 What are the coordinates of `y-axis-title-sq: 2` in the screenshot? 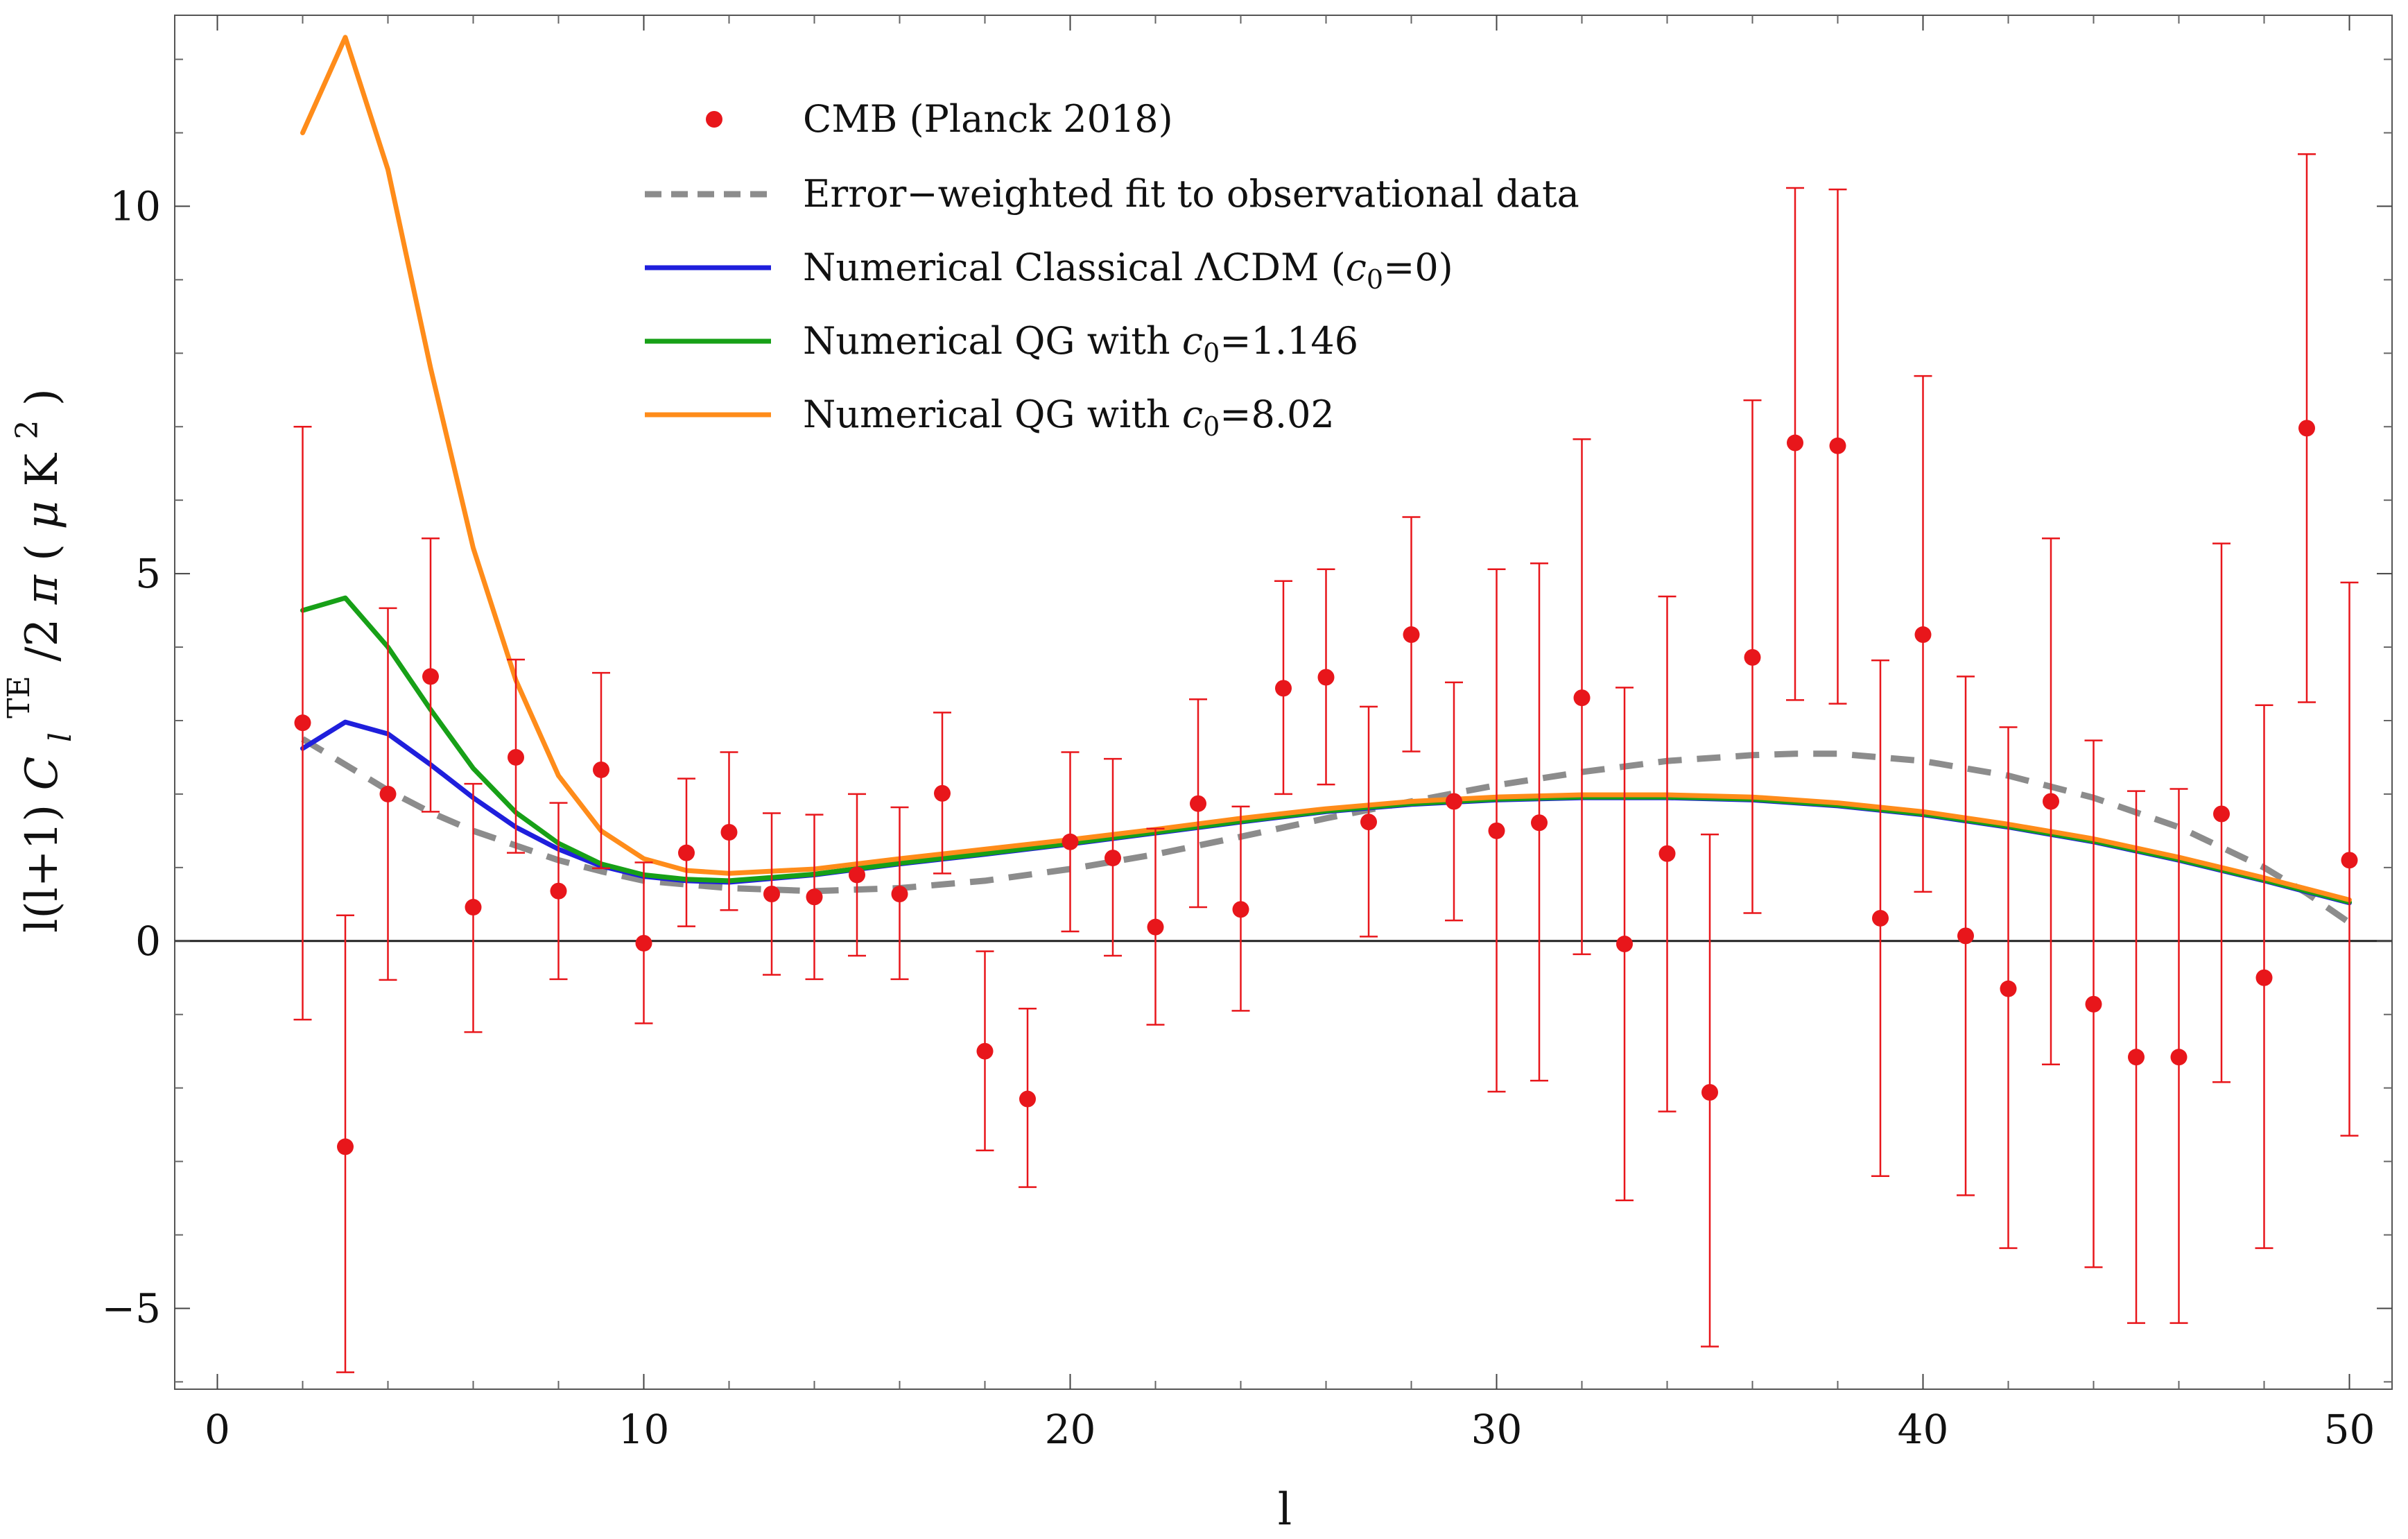 It's located at (27, 429).